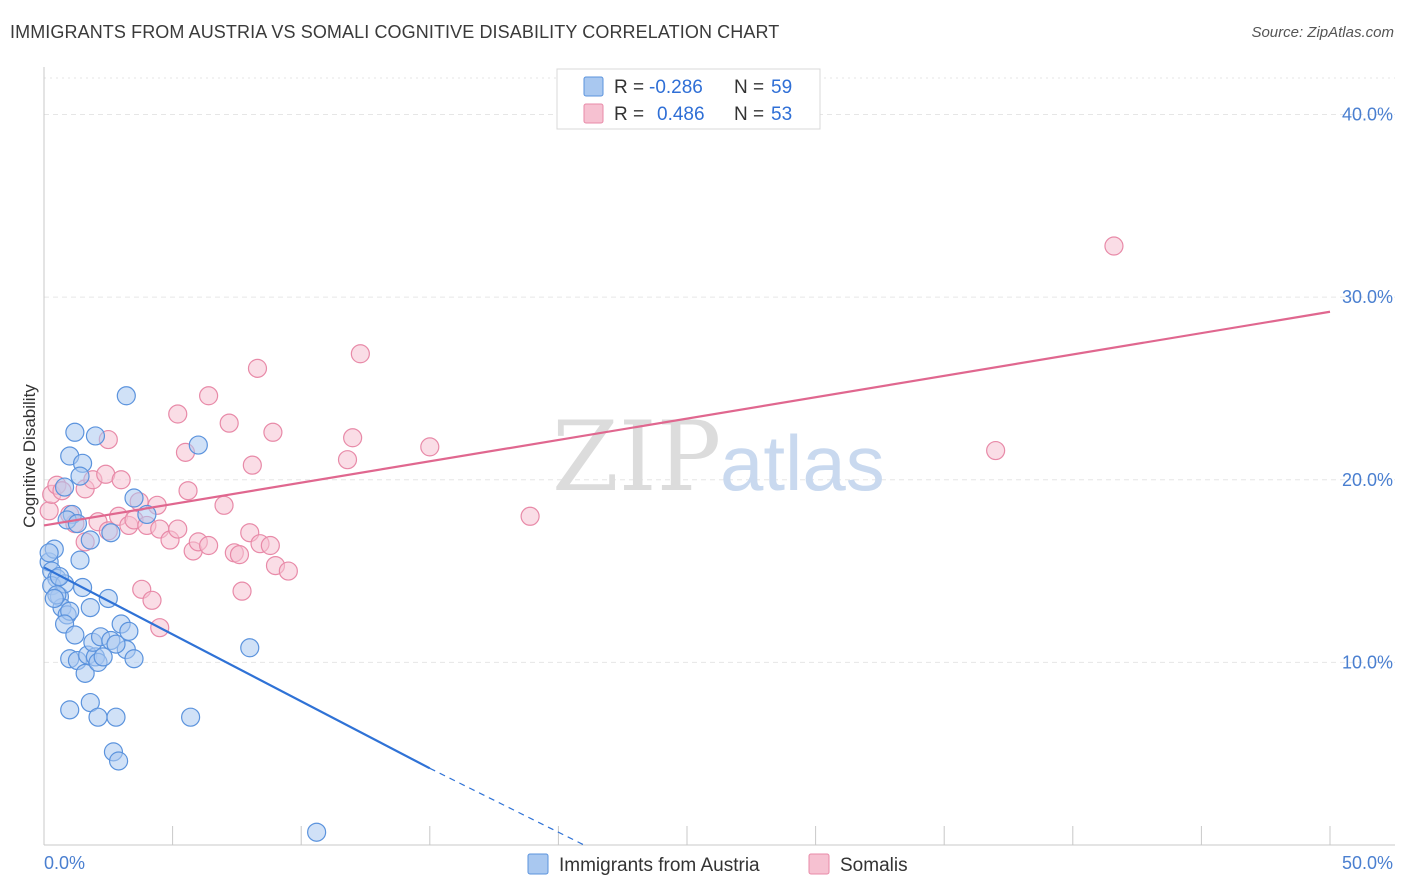 This screenshot has width=1406, height=892. I want to click on bottom-legend: Immigrants from Austria Somalis, so click(717, 864).